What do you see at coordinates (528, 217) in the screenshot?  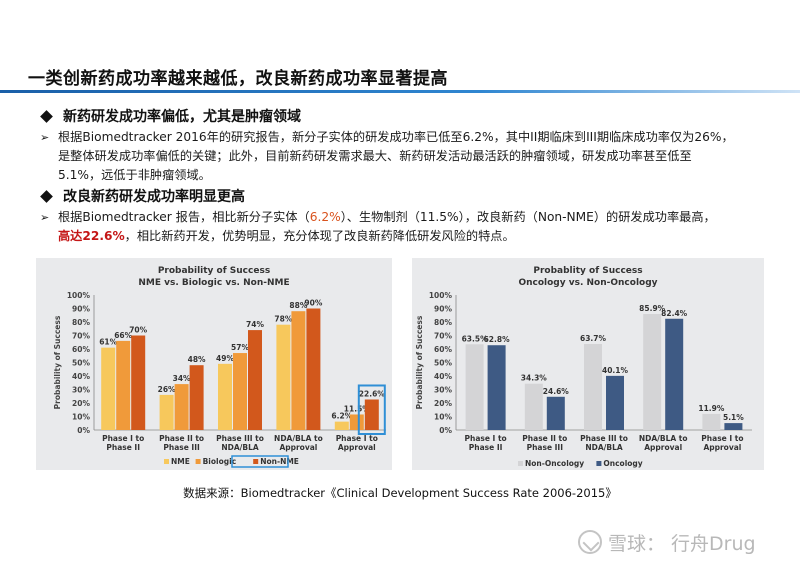 I see `section-2-text-b: ）、生物制剂（11.5%），改良新药（Non-NME）的研发成功率最高，` at bounding box center [528, 217].